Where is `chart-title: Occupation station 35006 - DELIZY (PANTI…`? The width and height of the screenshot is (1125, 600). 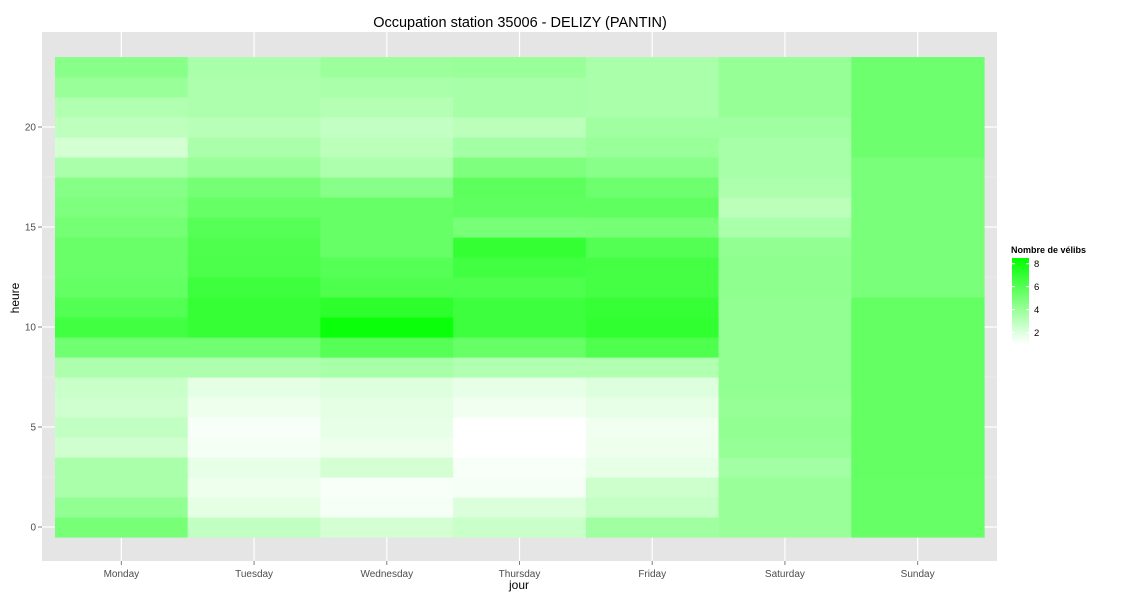
chart-title: Occupation station 35006 - DELIZY (PANTI… is located at coordinates (520, 23).